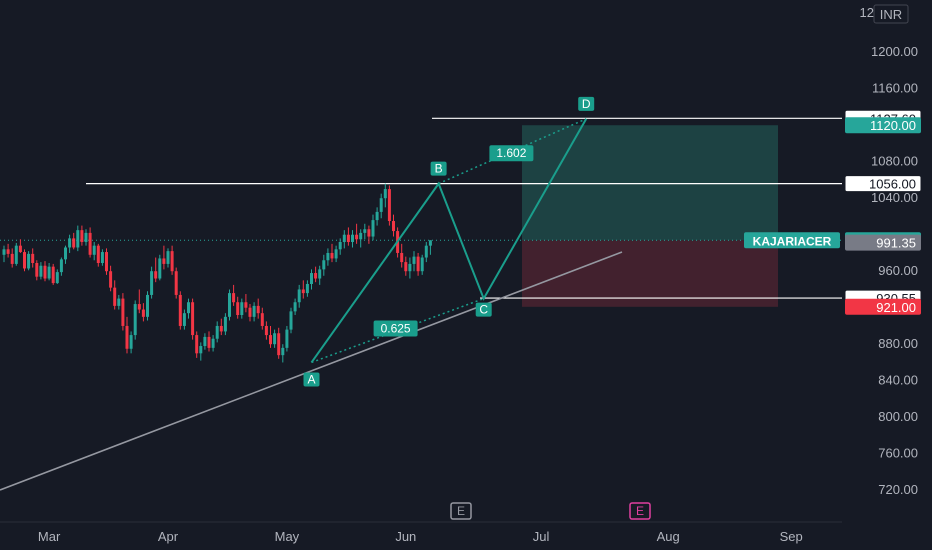 This screenshot has height=550, width=932. I want to click on symbol-badge, so click(792, 240).